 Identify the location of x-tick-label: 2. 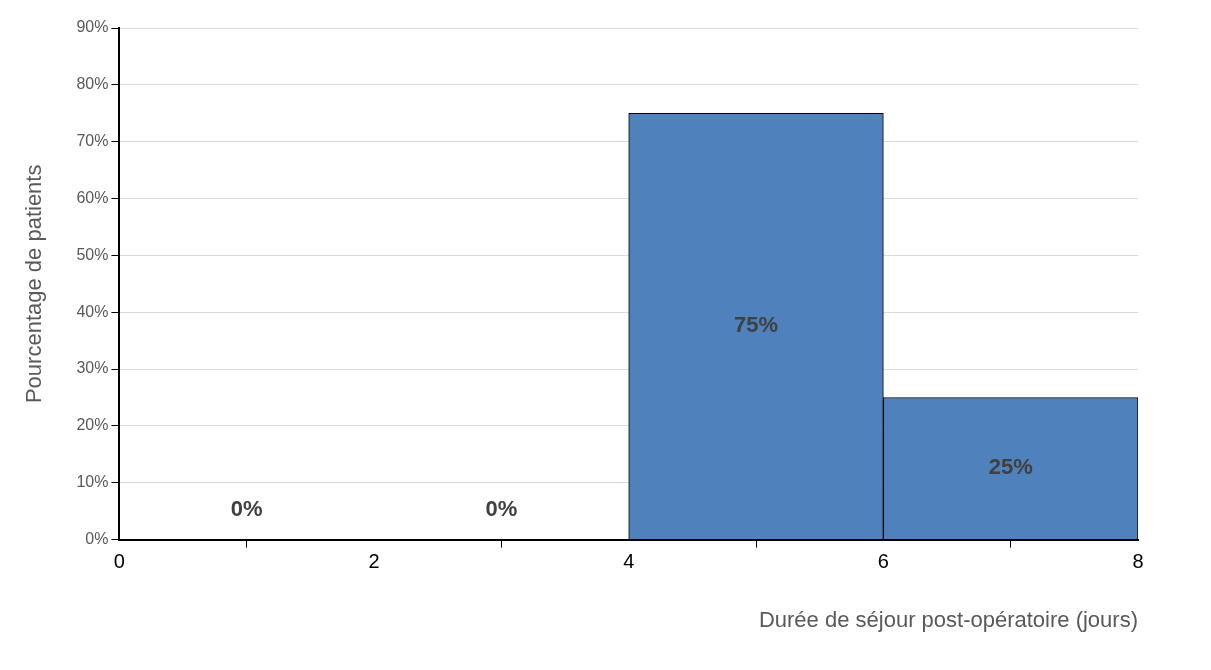
(374, 561).